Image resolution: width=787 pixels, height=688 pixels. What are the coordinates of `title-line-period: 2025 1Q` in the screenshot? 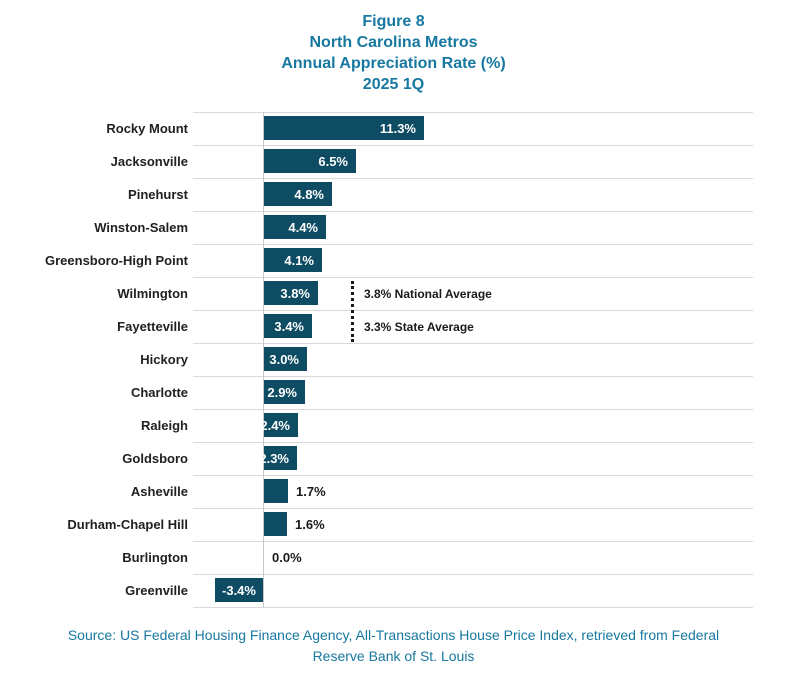 It's located at (393, 84).